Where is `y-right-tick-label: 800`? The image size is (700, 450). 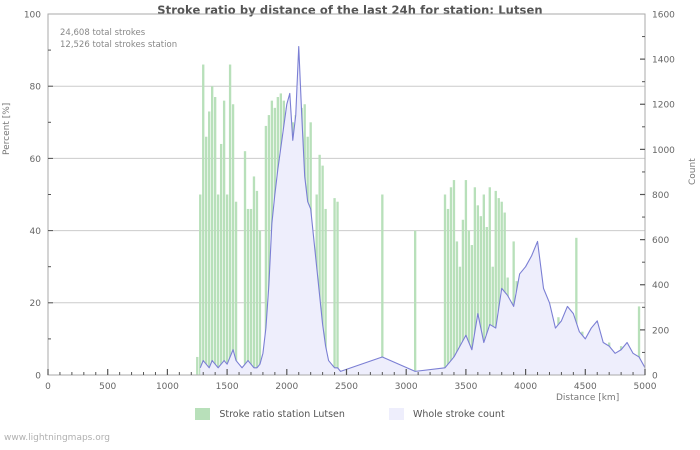 y-right-tick-label: 800 is located at coordinates (660, 196).